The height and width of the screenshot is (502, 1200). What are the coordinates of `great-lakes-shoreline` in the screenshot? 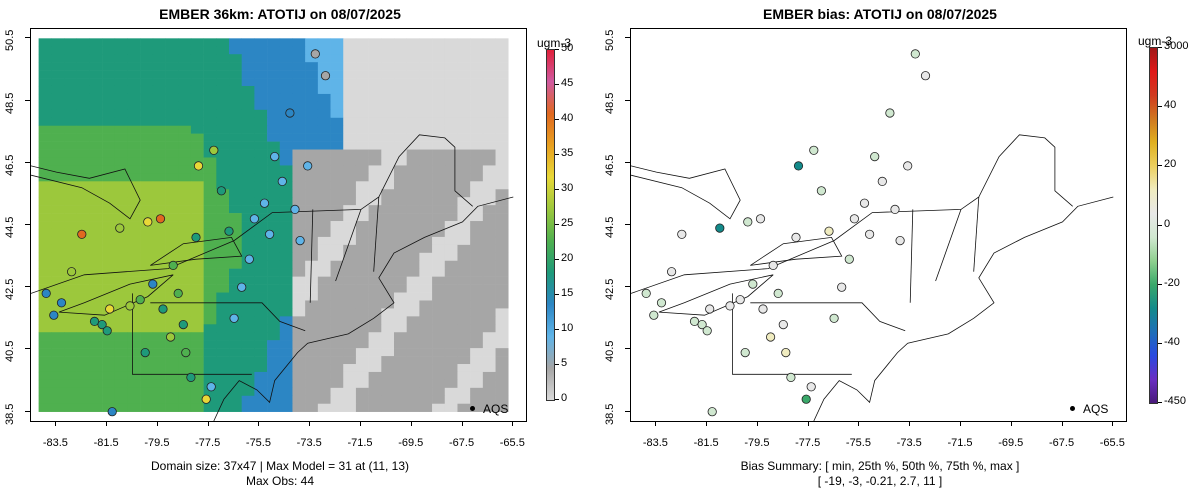 It's located at (86, 192).